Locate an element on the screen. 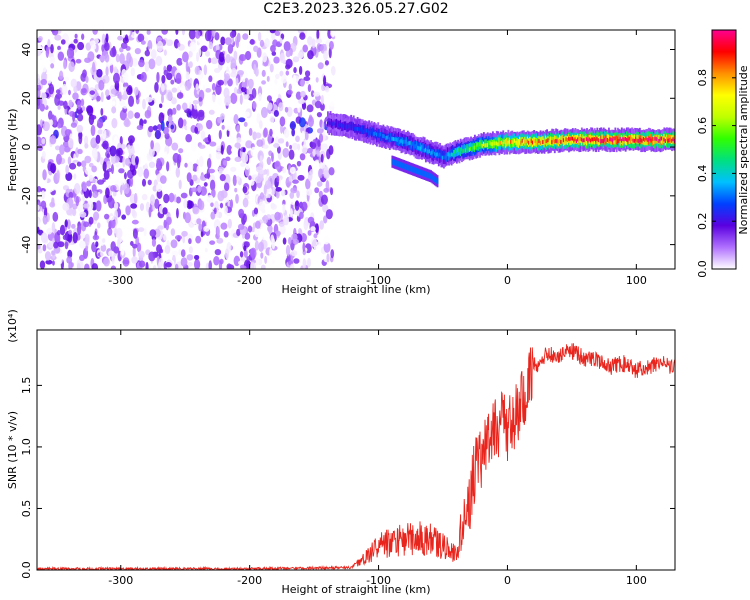 This screenshot has width=750, height=600. snr-x-axis-label: Height of straight line (km) is located at coordinates (355, 589).